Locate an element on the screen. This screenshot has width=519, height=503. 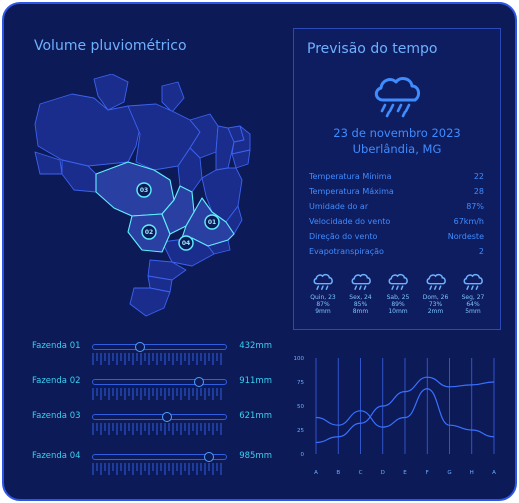
metric-value: 2 is located at coordinates (481, 251).